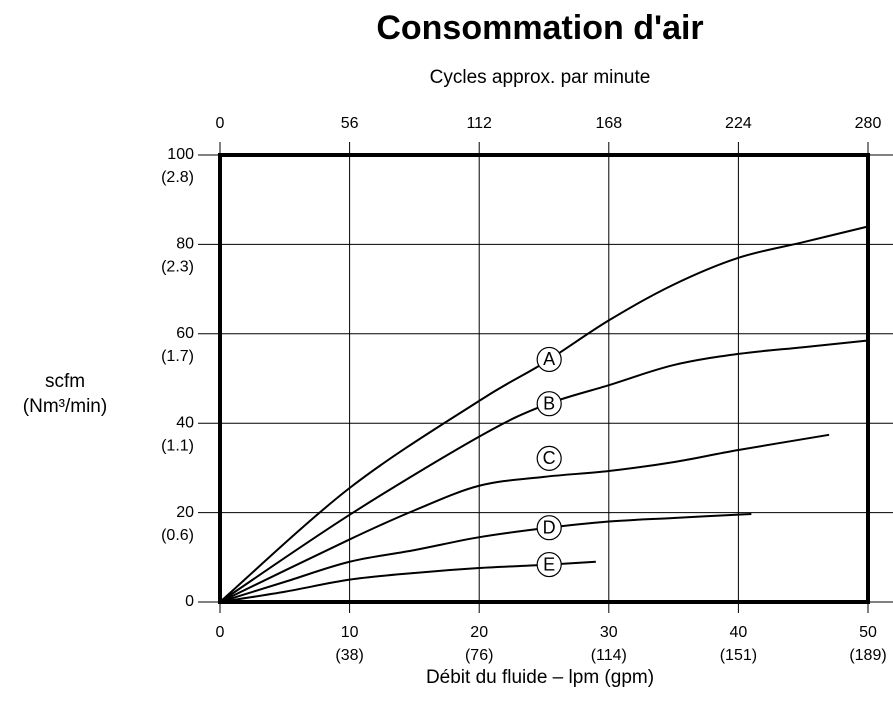 The height and width of the screenshot is (718, 893). I want to click on x-tick-label: 10, so click(350, 632).